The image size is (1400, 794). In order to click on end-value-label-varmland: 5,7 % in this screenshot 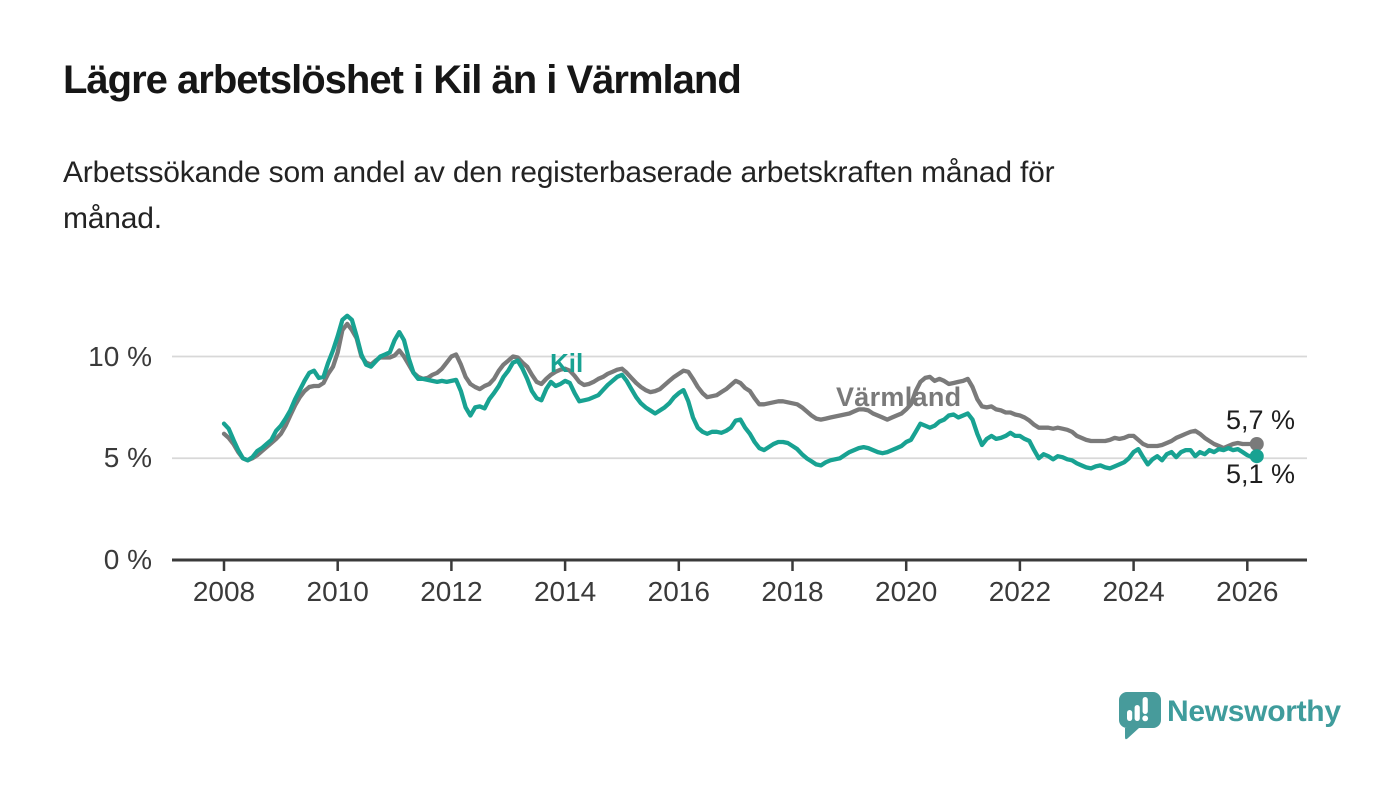, I will do `click(1261, 420)`.